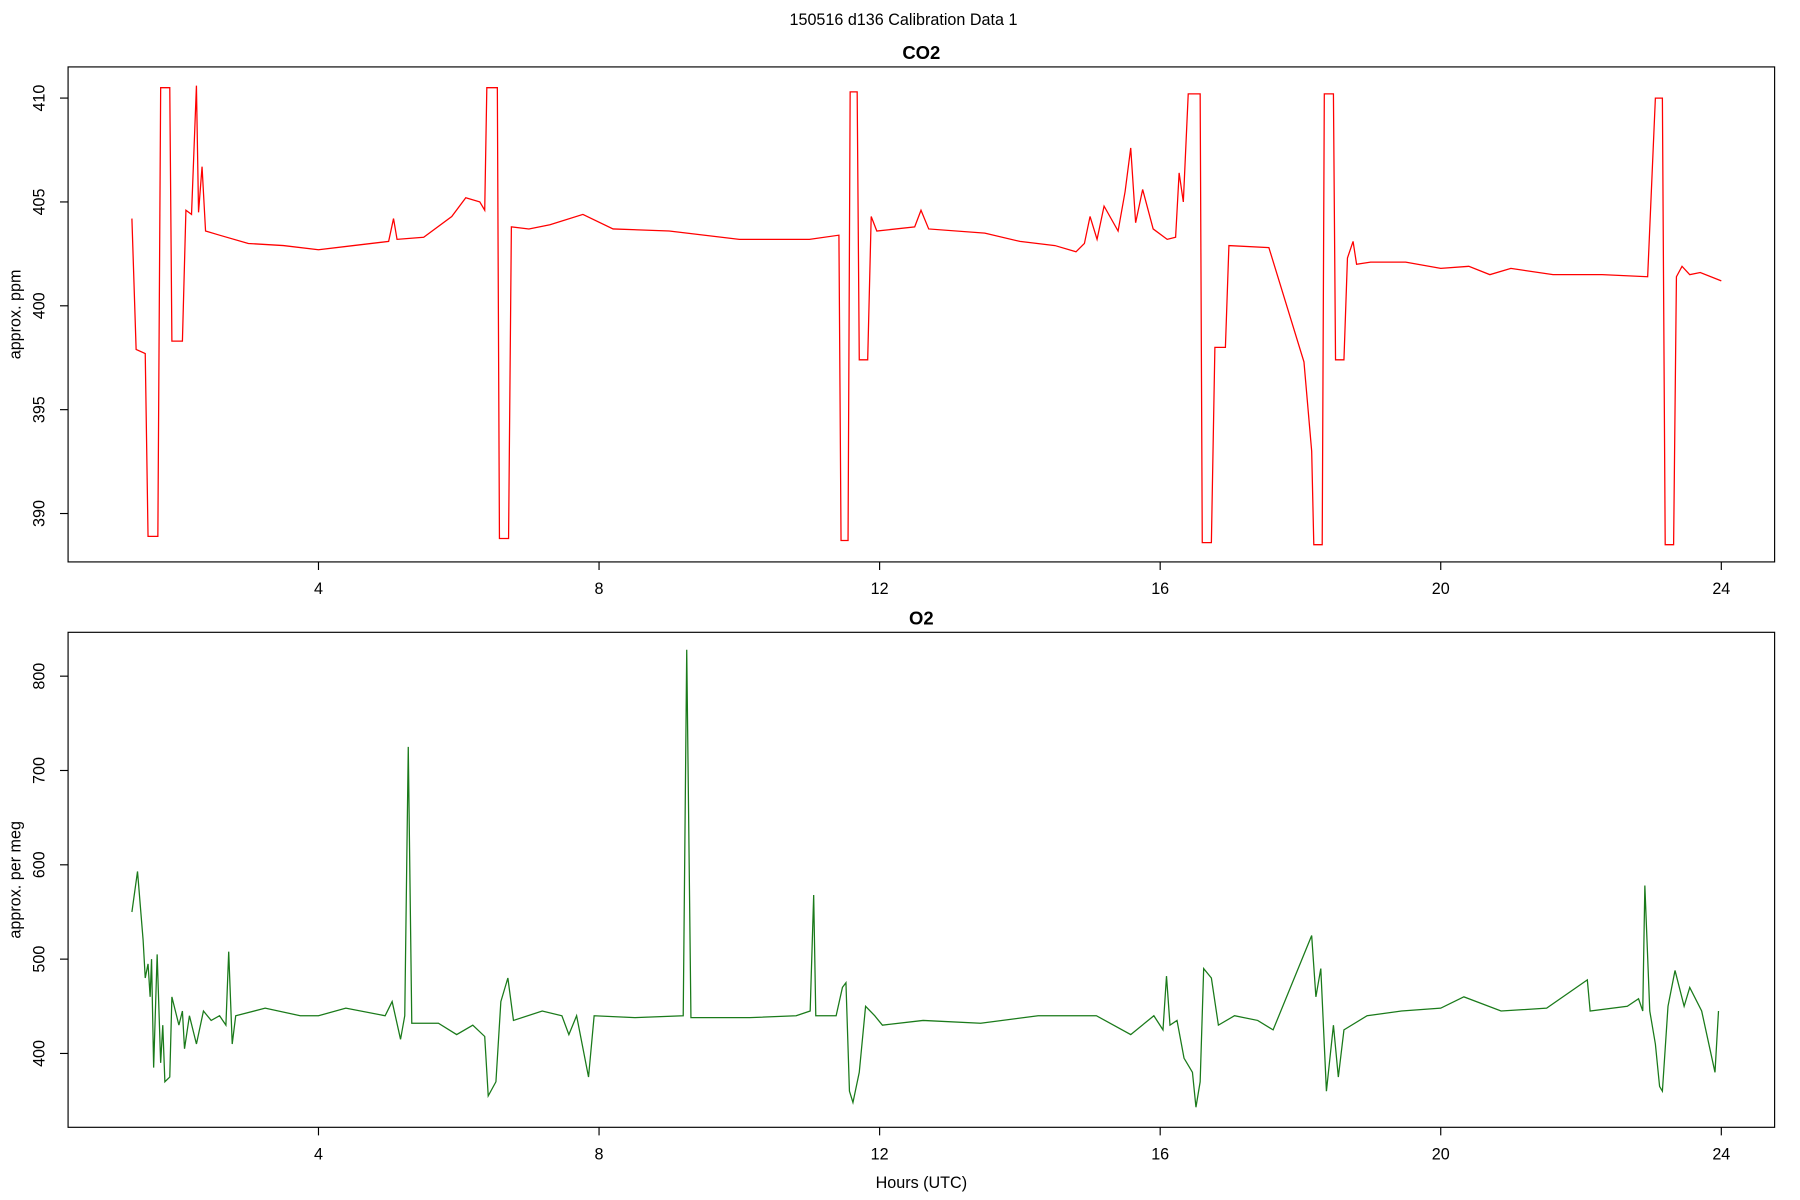 This screenshot has height=1200, width=1800. I want to click on figure-title: 150516 d136 Calibration Data 1, so click(903, 20).